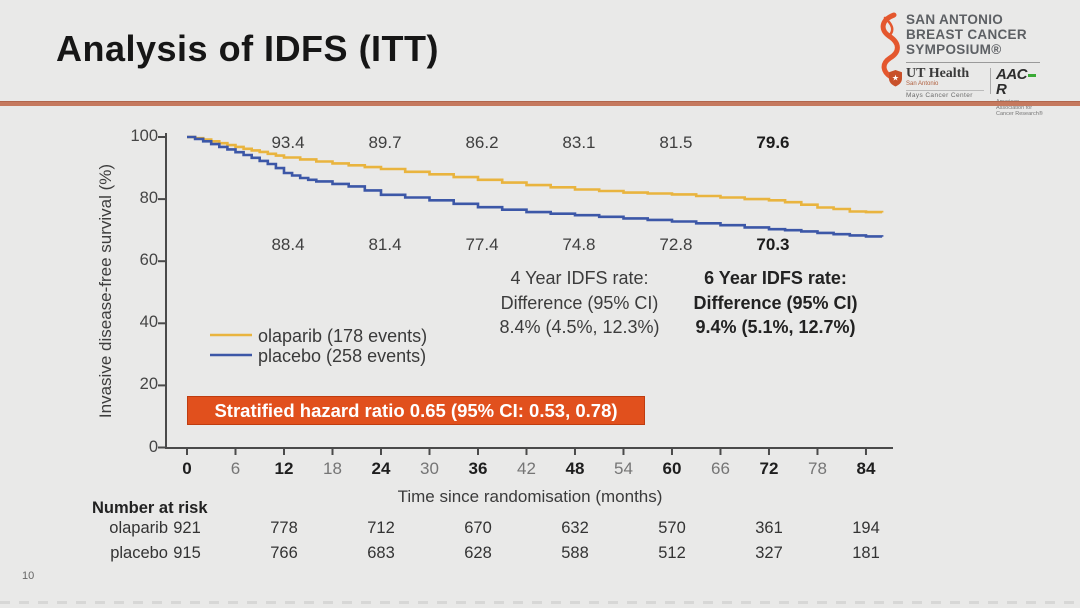 The height and width of the screenshot is (608, 1080). What do you see at coordinates (1001, 89) in the screenshot?
I see `aacr-letters-right: R` at bounding box center [1001, 89].